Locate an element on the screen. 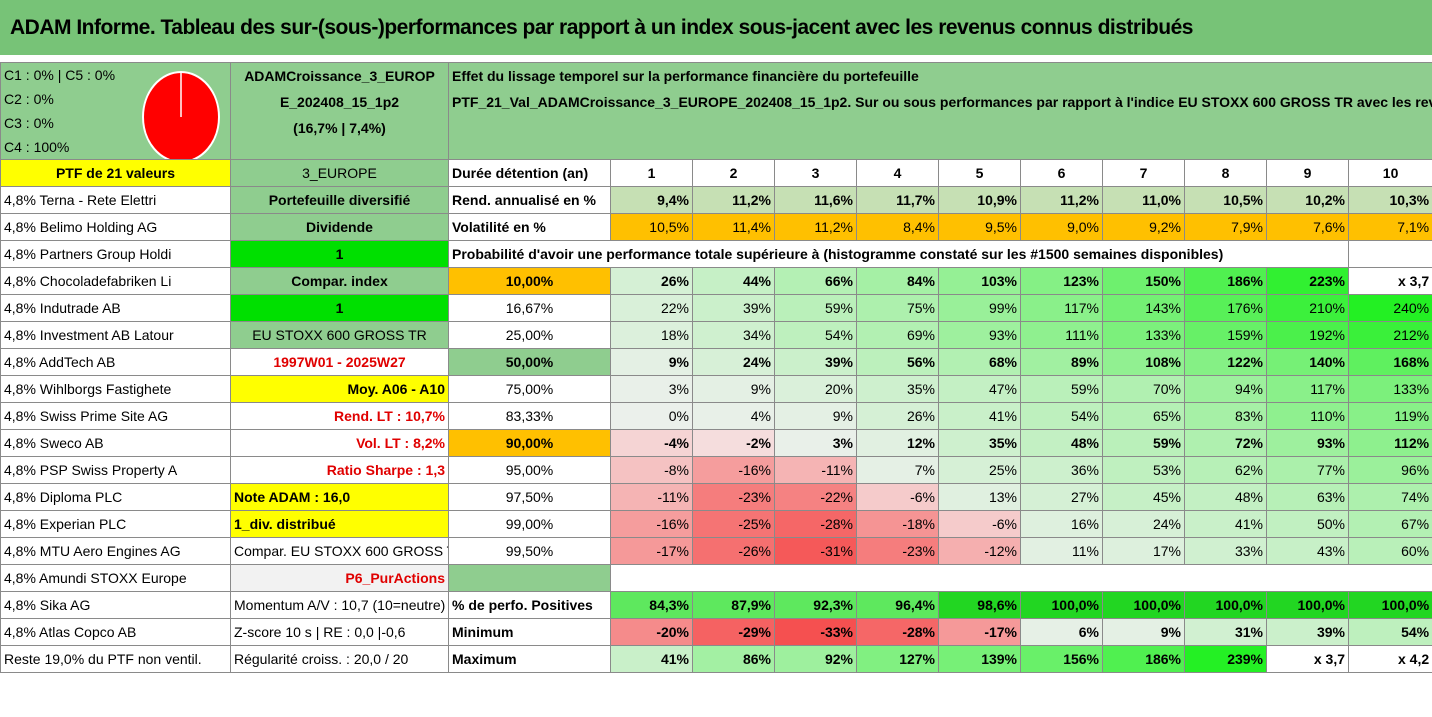  holding-name: 4,8% Wihlborgs Fastighete is located at coordinates (115, 389).